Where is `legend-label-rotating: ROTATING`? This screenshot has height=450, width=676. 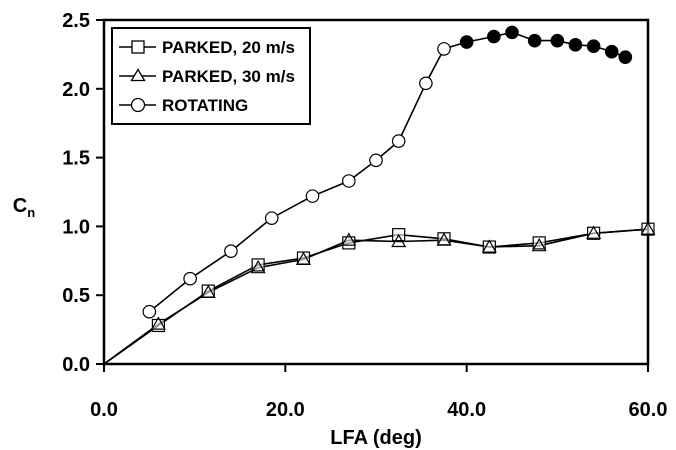 legend-label-rotating: ROTATING is located at coordinates (205, 105).